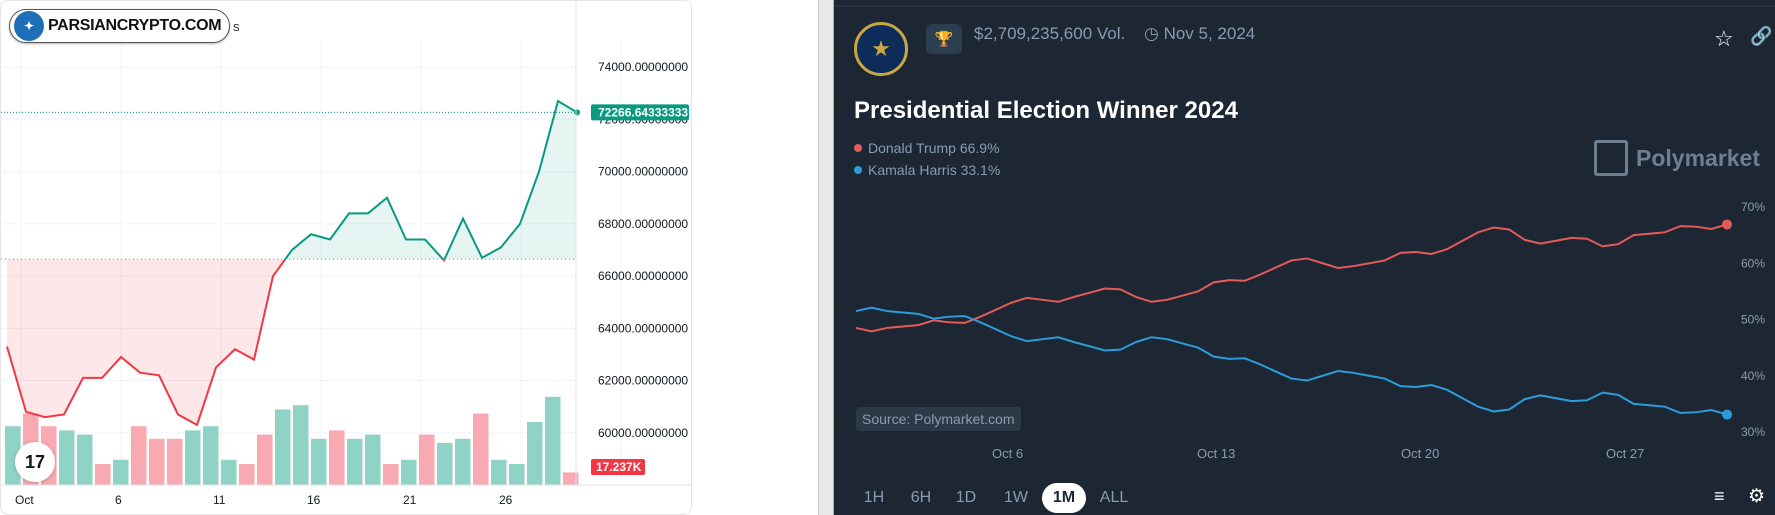  I want to click on legend-label-trump: Donald Trump 66.9%, so click(934, 148).